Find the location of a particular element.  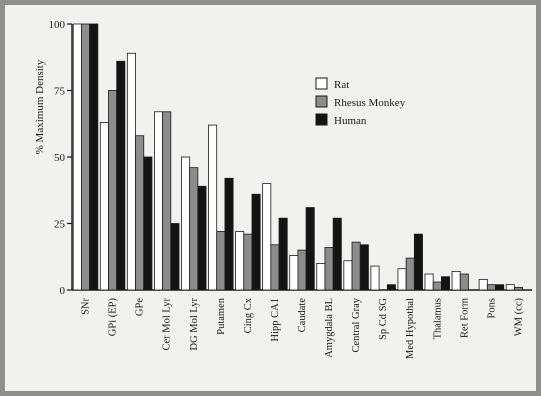

bar-rhesus-monkey-med-hypothal is located at coordinates (410, 274).